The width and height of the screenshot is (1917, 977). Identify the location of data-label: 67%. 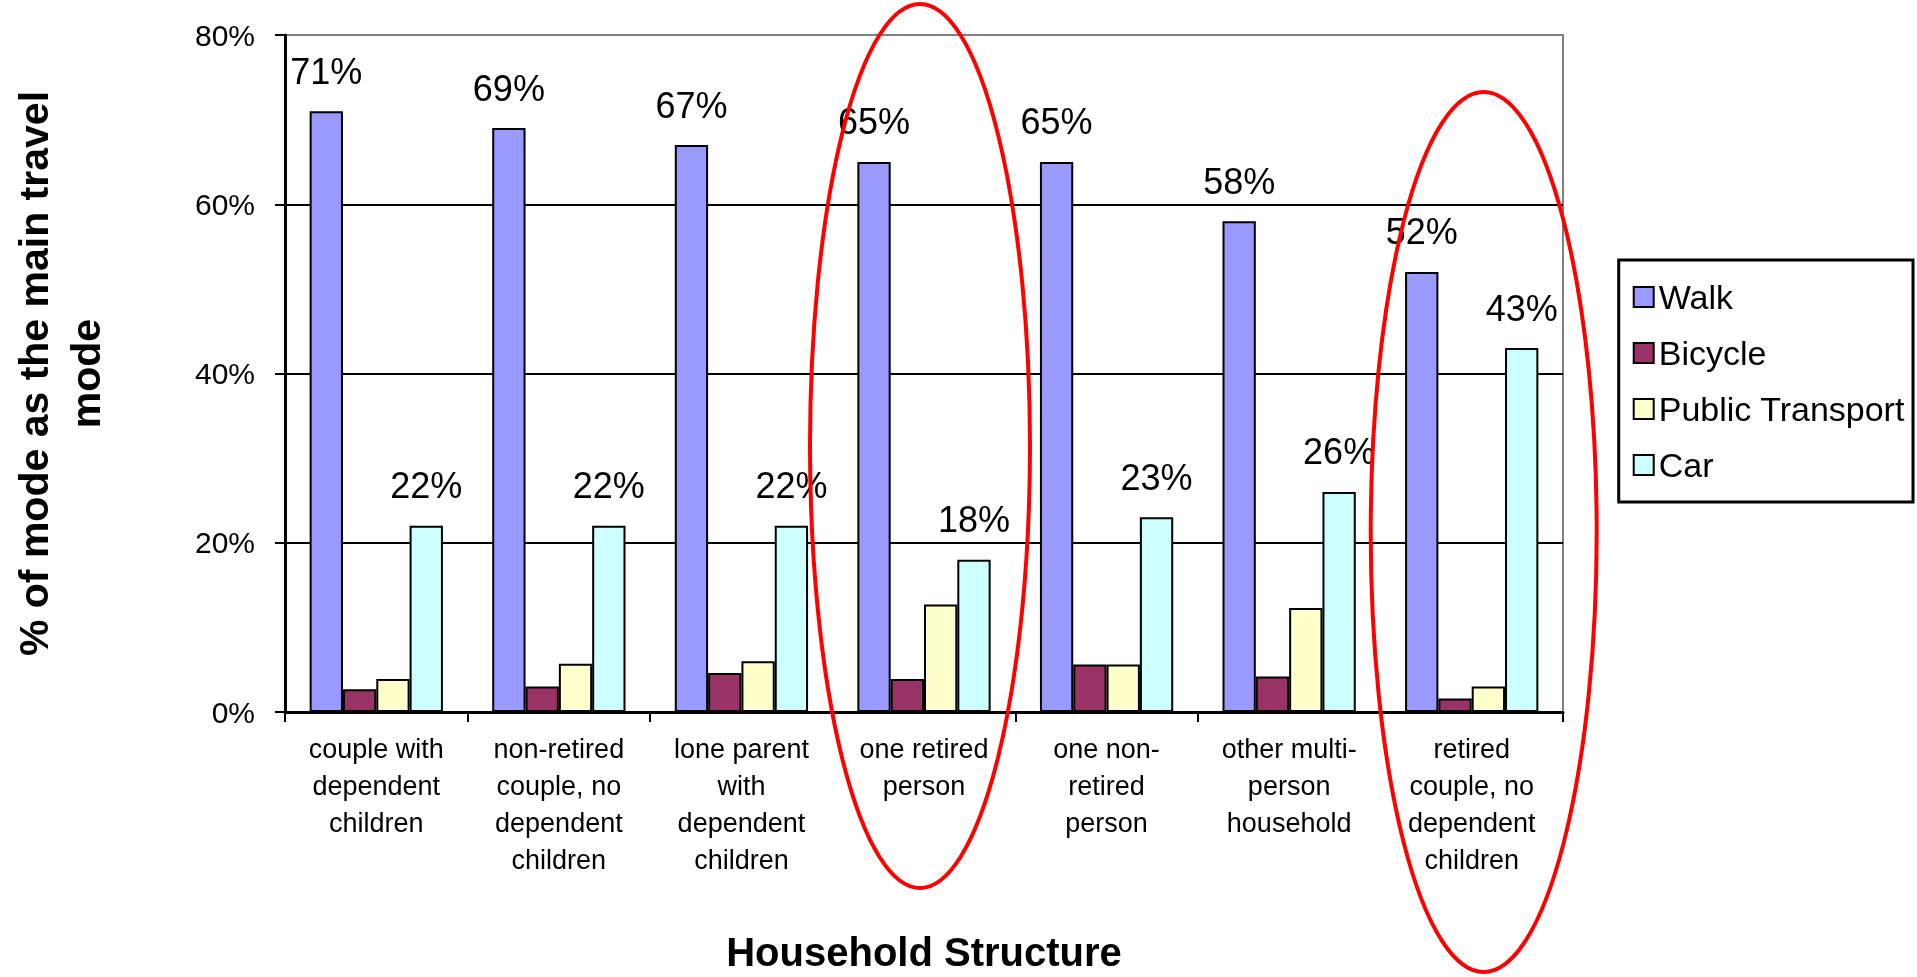
(691, 105).